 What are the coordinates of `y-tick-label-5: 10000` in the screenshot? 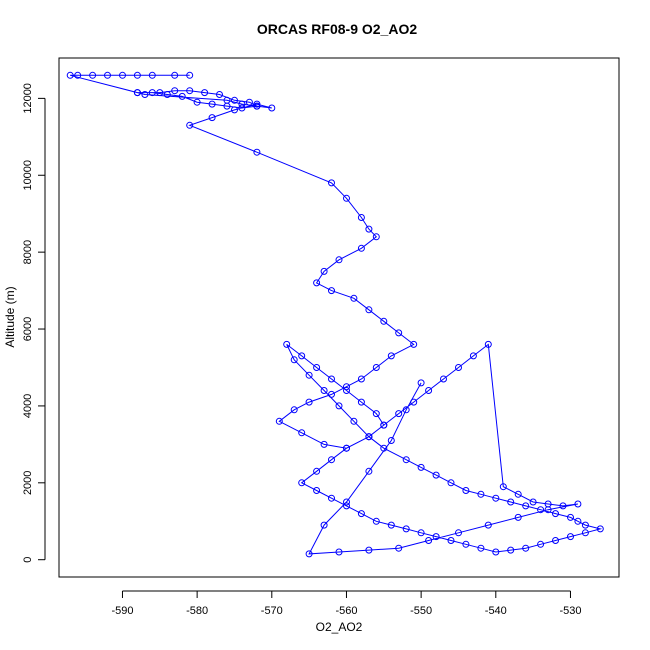 It's located at (28, 175).